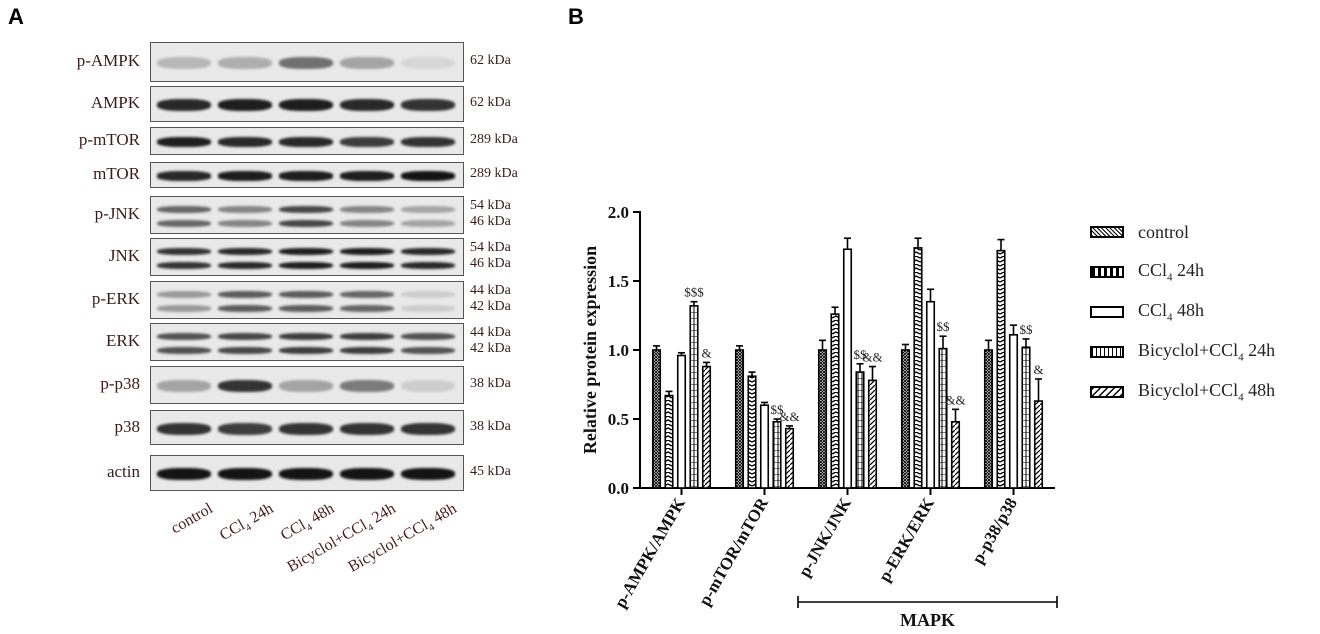 The image size is (1320, 634). What do you see at coordinates (115, 102) in the screenshot?
I see `blot-row-label: AMPK` at bounding box center [115, 102].